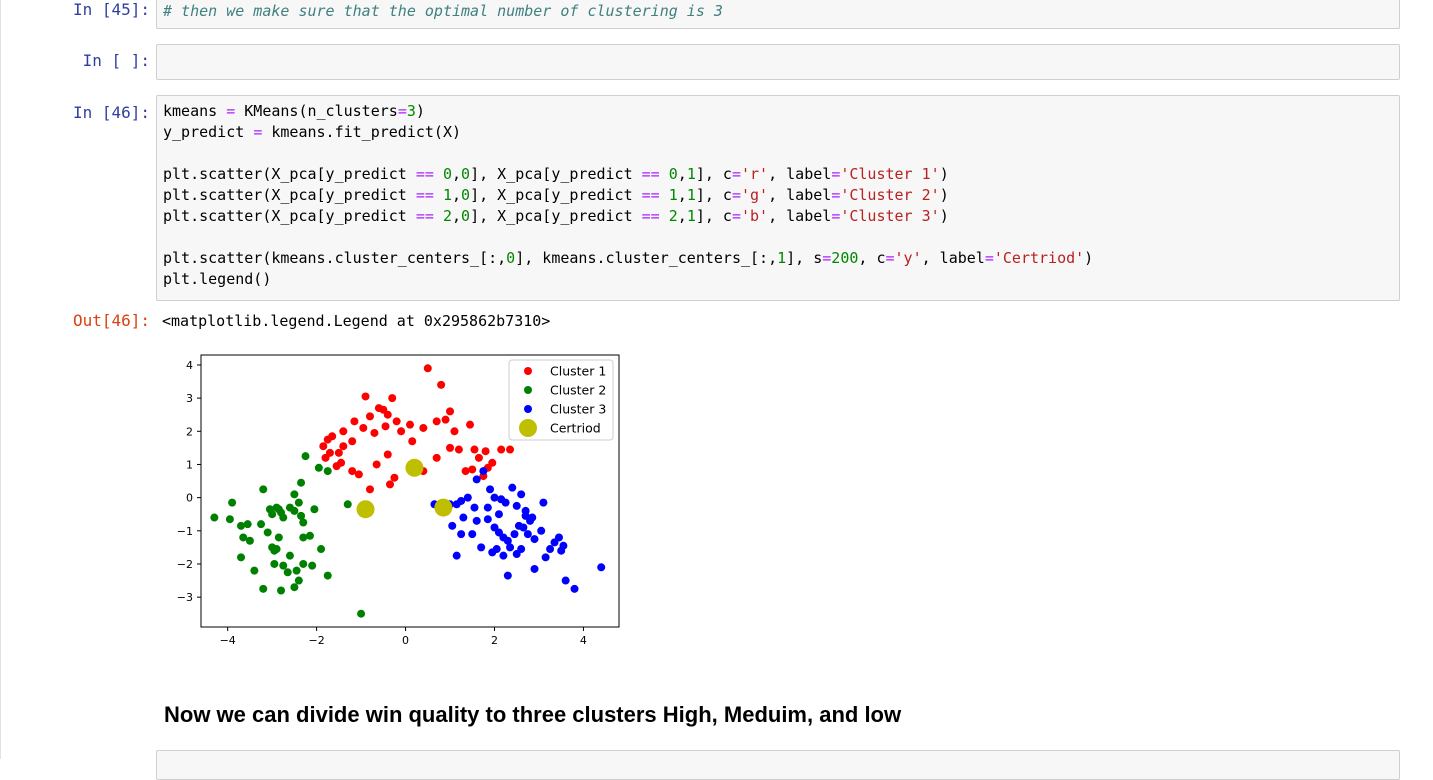 The height and width of the screenshot is (780, 1433). Describe the element at coordinates (116, 60) in the screenshot. I see `input-prompt: In [ ]:` at that location.